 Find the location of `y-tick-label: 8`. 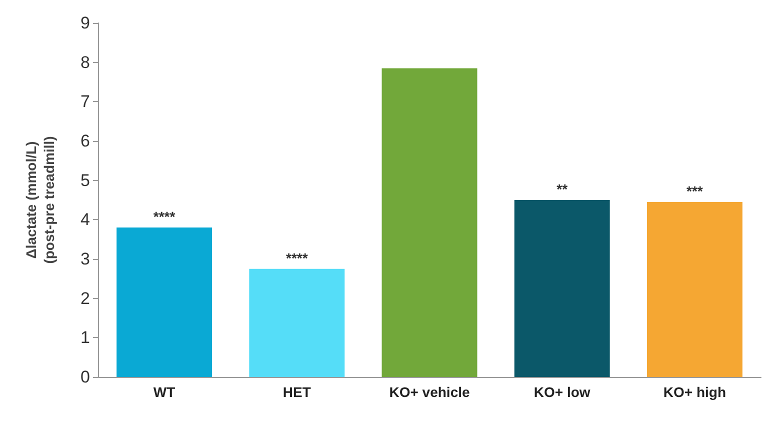

y-tick-label: 8 is located at coordinates (85, 62).